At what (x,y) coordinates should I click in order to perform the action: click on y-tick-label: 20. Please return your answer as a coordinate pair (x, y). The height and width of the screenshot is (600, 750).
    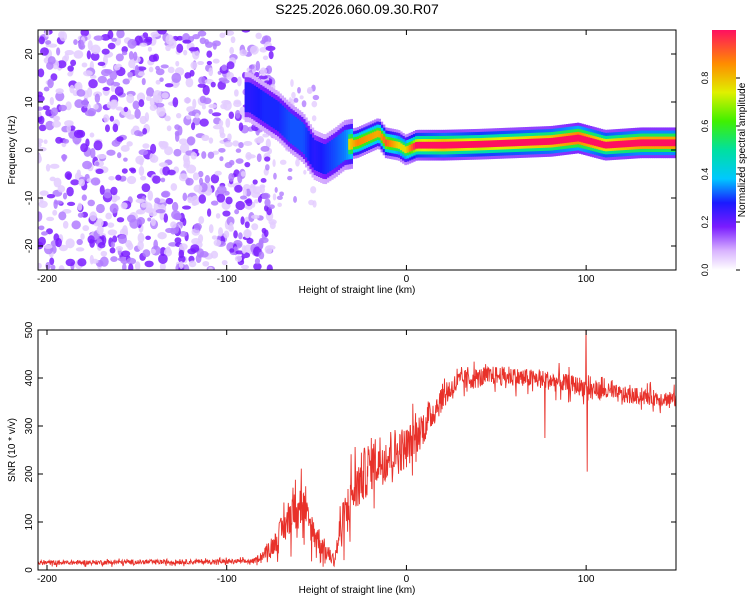
    Looking at the image, I should click on (29, 54).